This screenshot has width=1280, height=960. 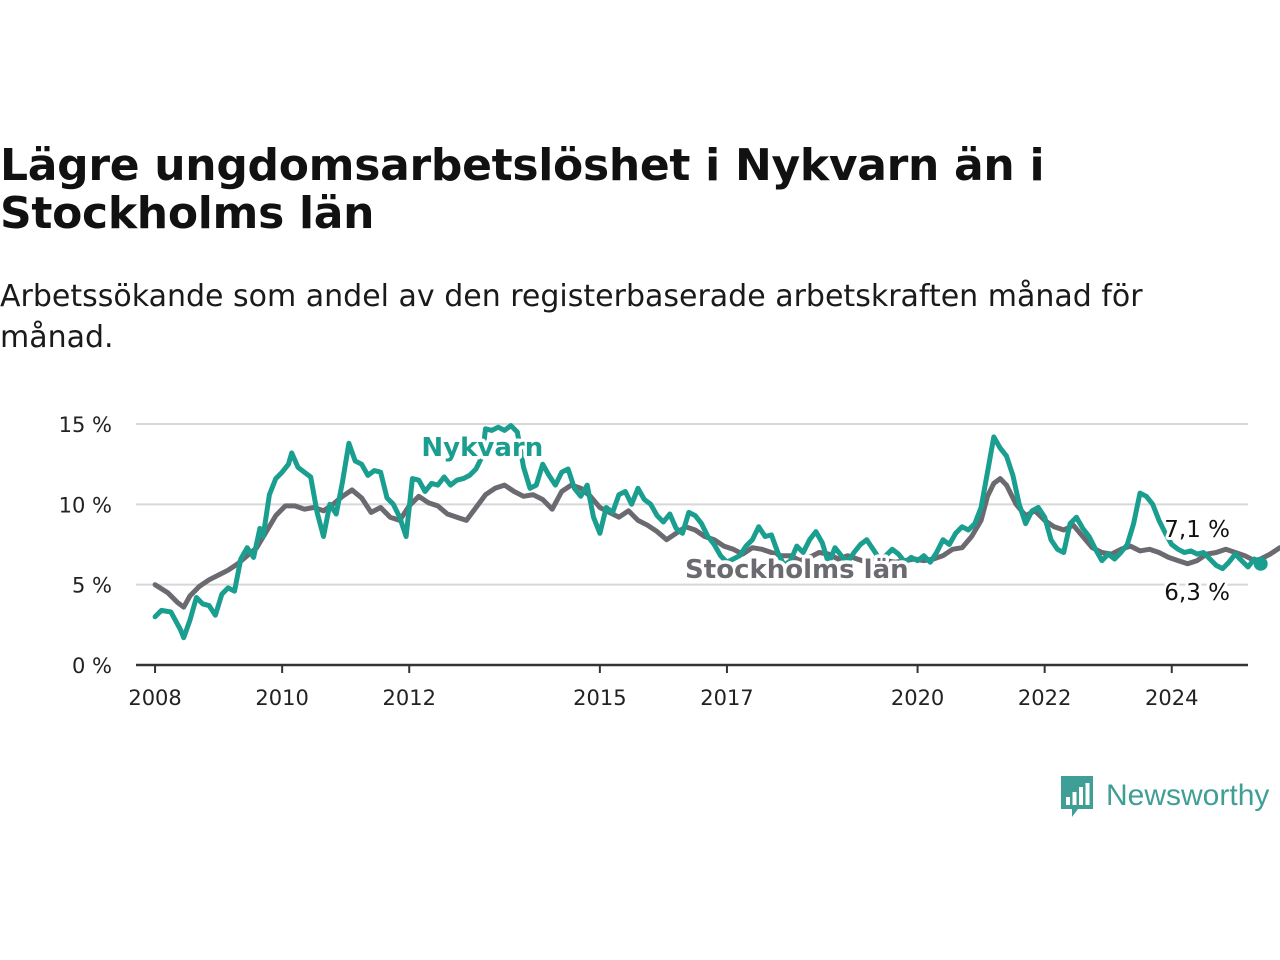 I want to click on brand-name: Newsworthy, so click(x=1188, y=795).